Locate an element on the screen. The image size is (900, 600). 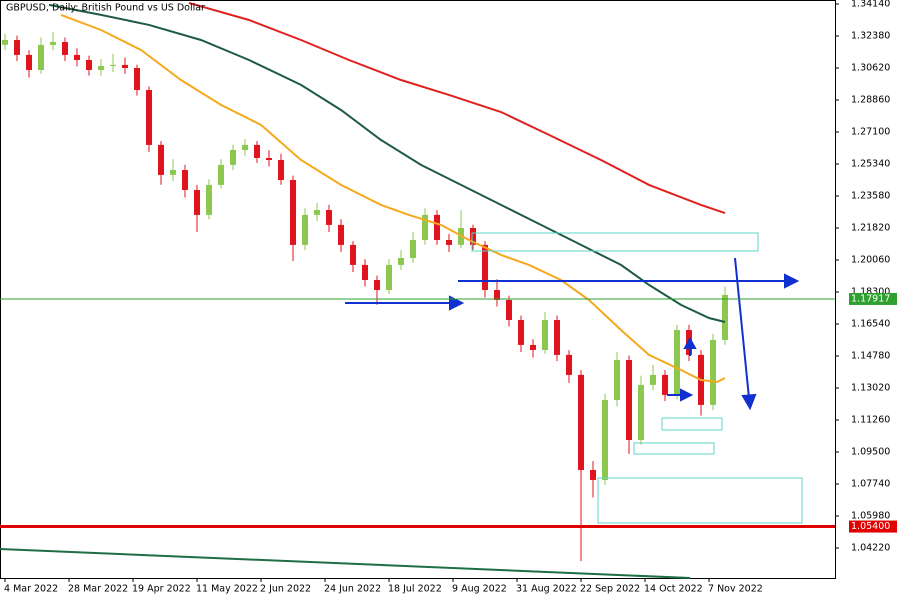
y-tick-label: 1.21820 is located at coordinates (870, 228).